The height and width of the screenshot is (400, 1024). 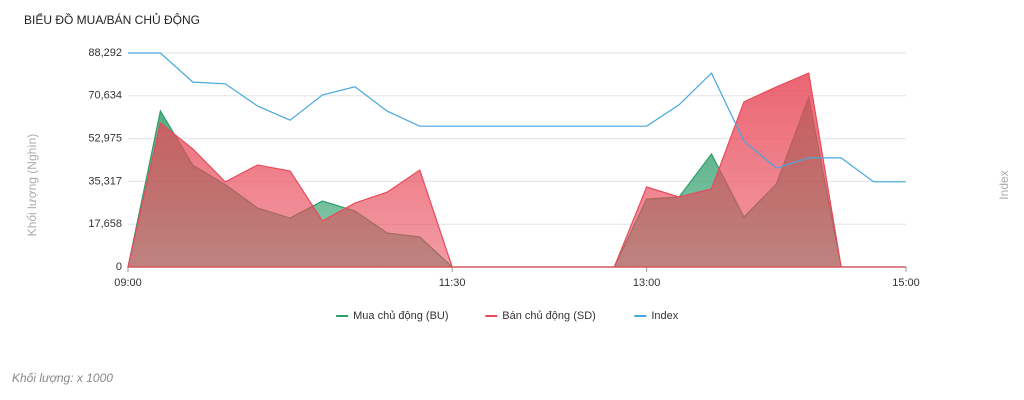 What do you see at coordinates (105, 139) in the screenshot?
I see `y-tick-label: 52,975` at bounding box center [105, 139].